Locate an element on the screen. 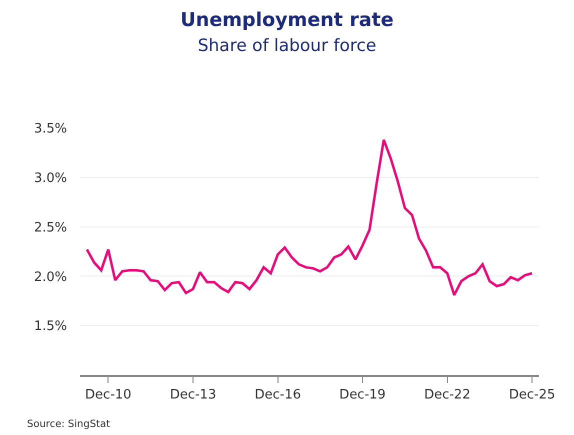 The width and height of the screenshot is (574, 435). x-tick-label: Dec-25 is located at coordinates (532, 394).